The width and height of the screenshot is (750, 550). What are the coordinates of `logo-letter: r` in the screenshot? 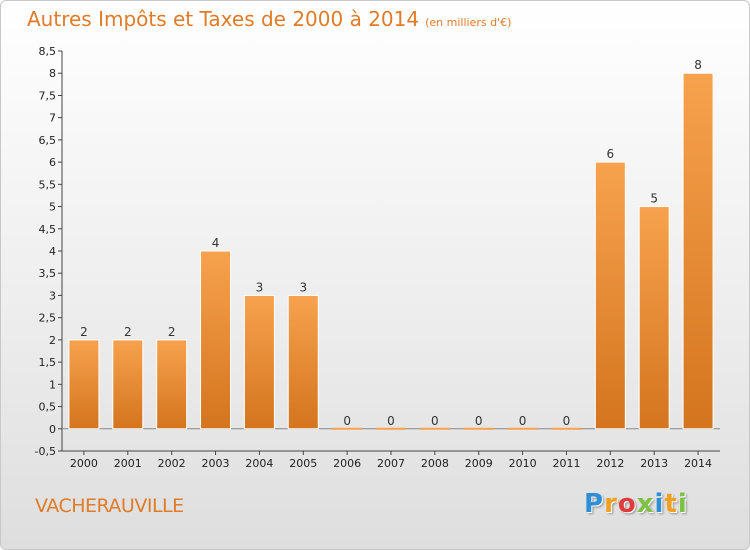 It's located at (611, 504).